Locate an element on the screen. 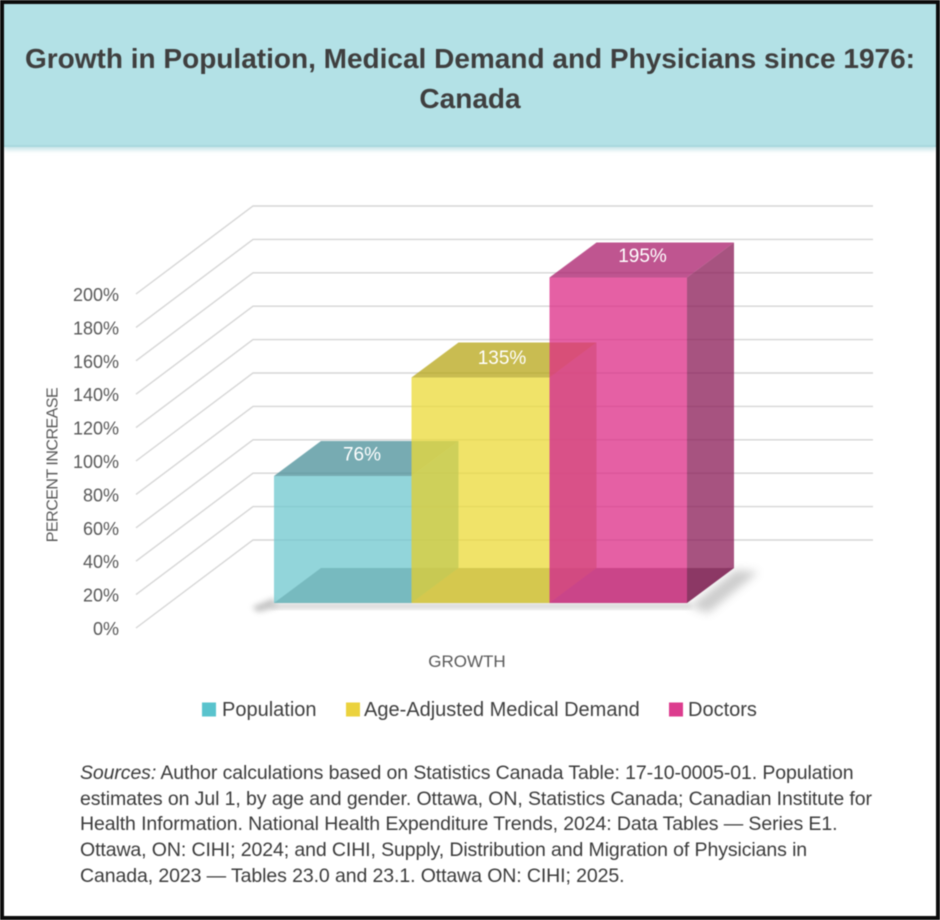  svg-text: 140% is located at coordinates (96, 395).